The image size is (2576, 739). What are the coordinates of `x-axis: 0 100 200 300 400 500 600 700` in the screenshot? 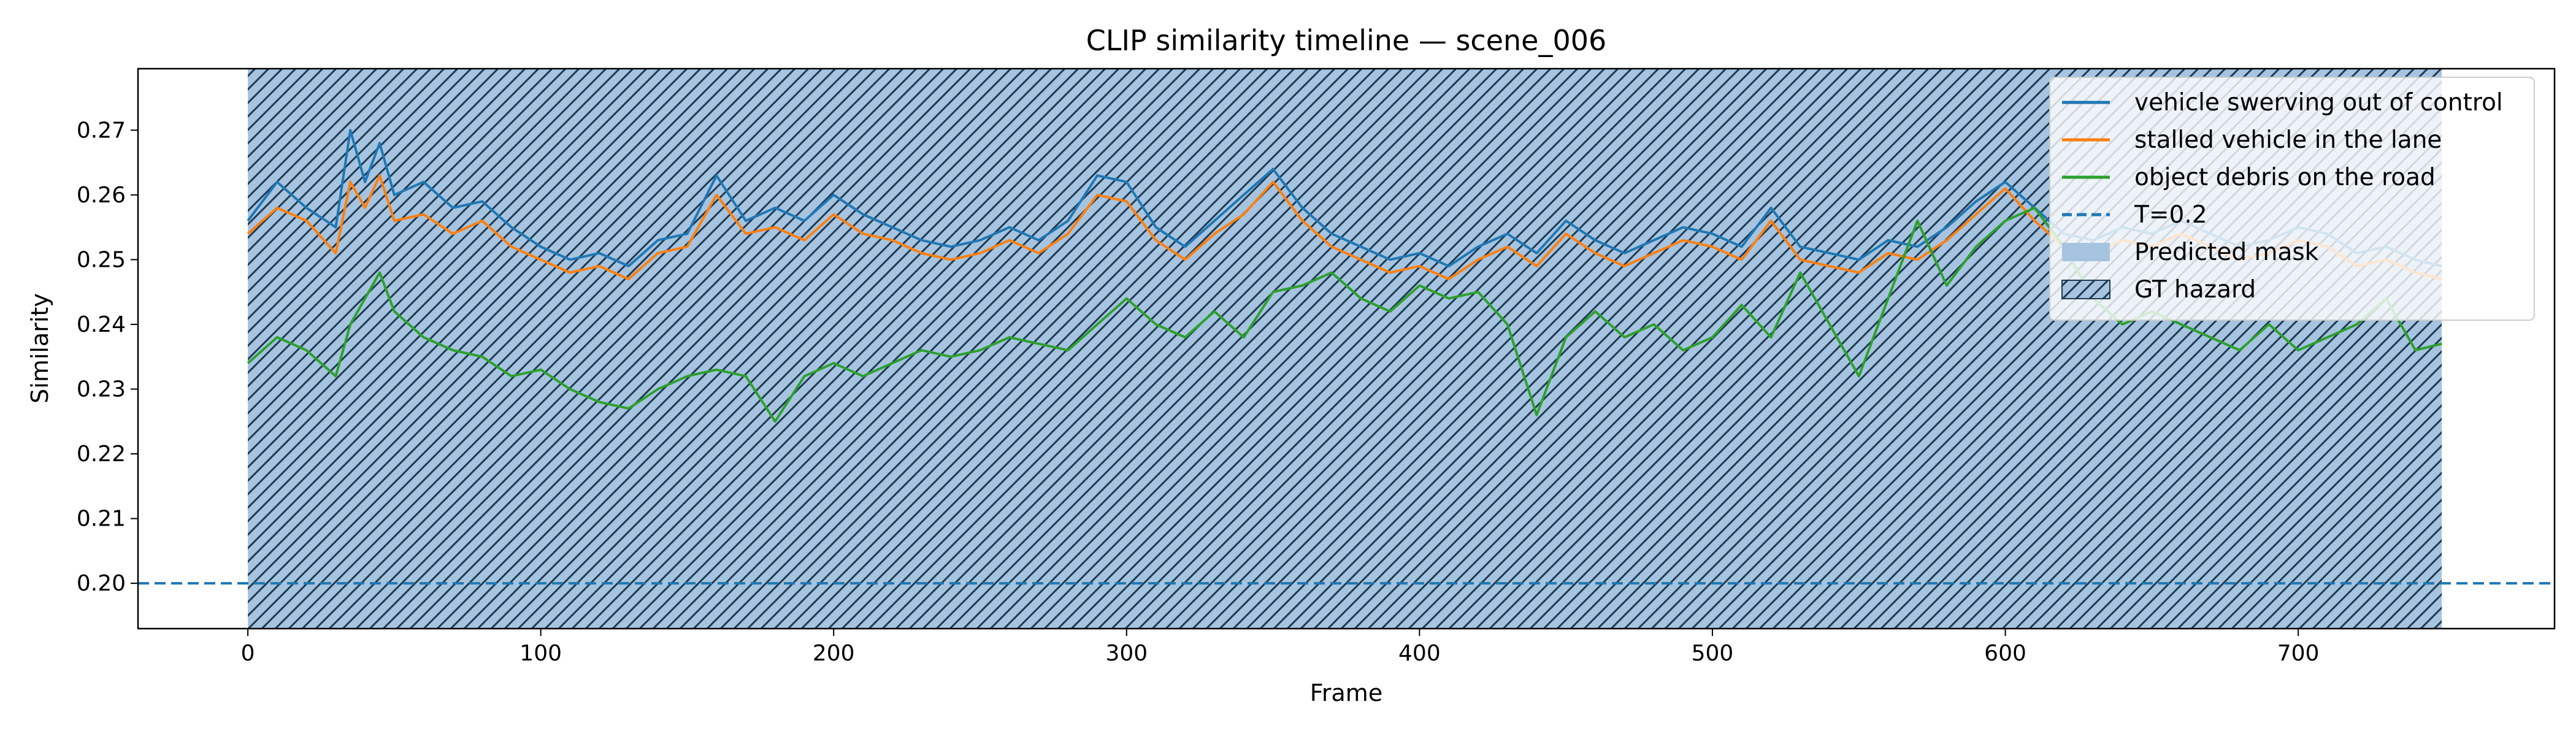 It's located at (1280, 648).